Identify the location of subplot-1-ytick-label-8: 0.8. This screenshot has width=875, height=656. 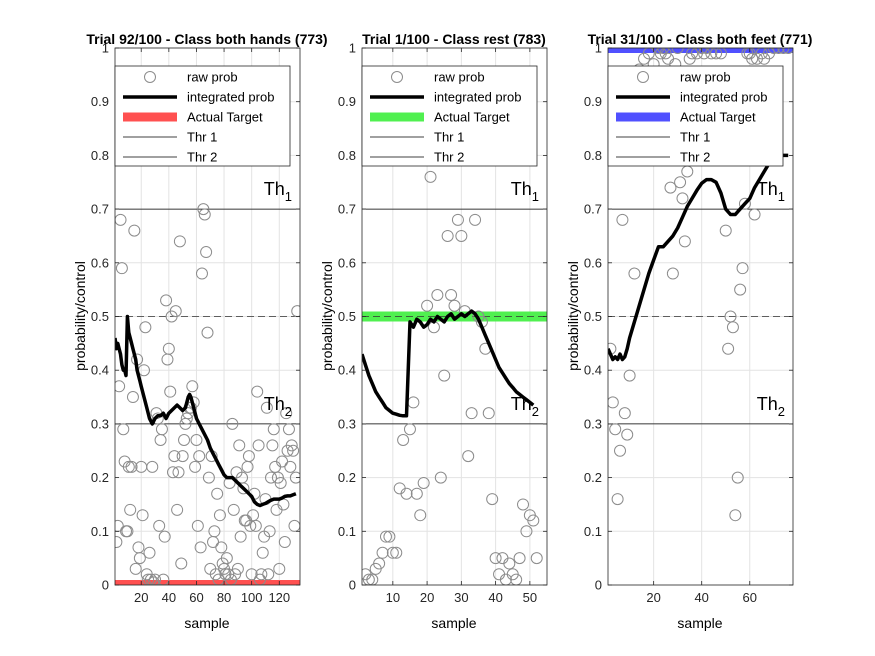
(100, 155).